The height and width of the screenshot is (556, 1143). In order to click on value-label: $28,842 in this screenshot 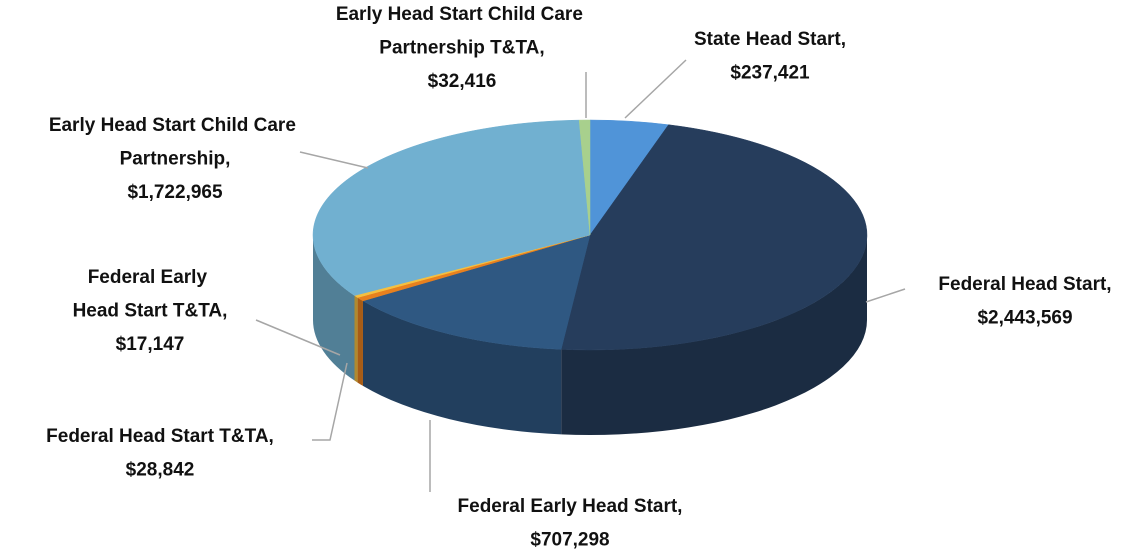, I will do `click(160, 470)`.